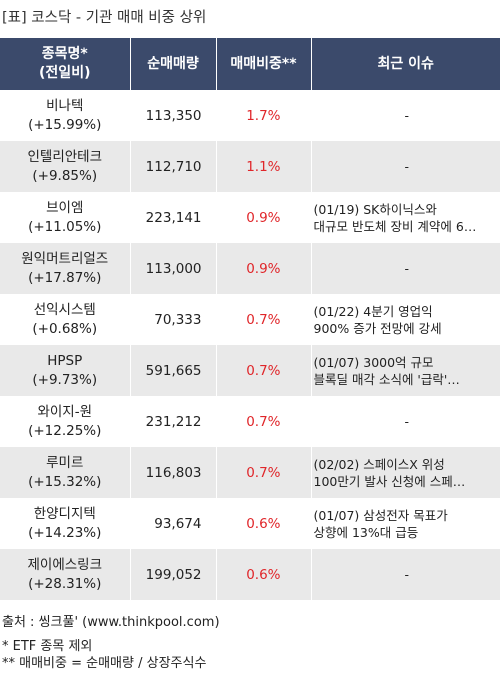 The width and height of the screenshot is (500, 675). Describe the element at coordinates (65, 583) in the screenshot. I see `stock-change: (+28.31%)` at that location.